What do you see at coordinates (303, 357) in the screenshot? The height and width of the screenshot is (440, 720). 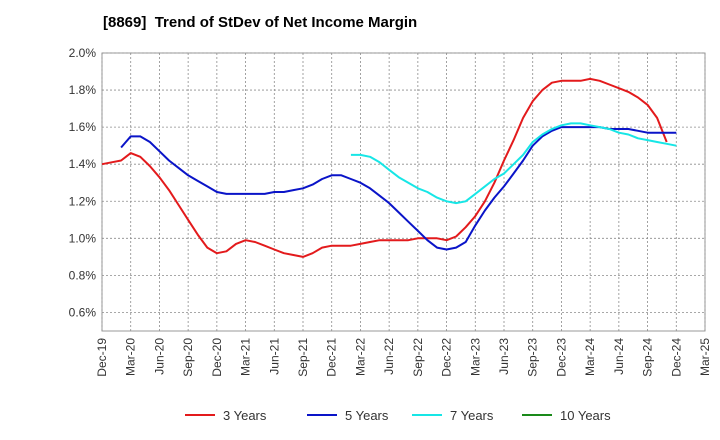 I see `x-tick-label: Sep-21` at bounding box center [303, 357].